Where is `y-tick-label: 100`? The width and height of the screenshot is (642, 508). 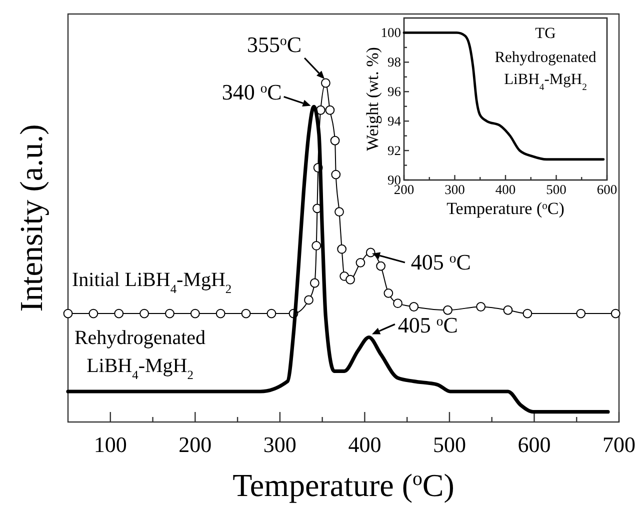
y-tick-label: 100 is located at coordinates (391, 32).